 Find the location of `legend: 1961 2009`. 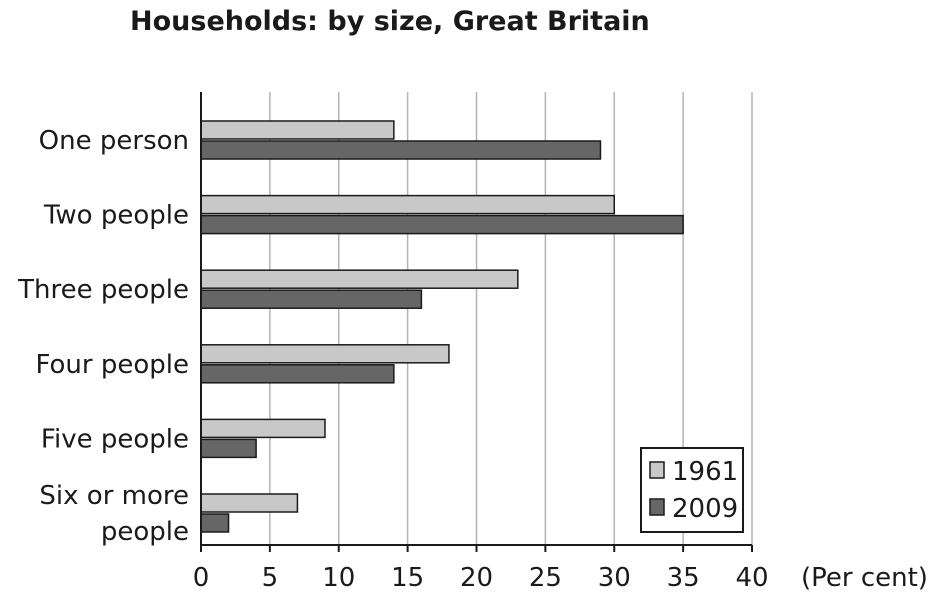

legend: 1961 2009 is located at coordinates (692, 490).